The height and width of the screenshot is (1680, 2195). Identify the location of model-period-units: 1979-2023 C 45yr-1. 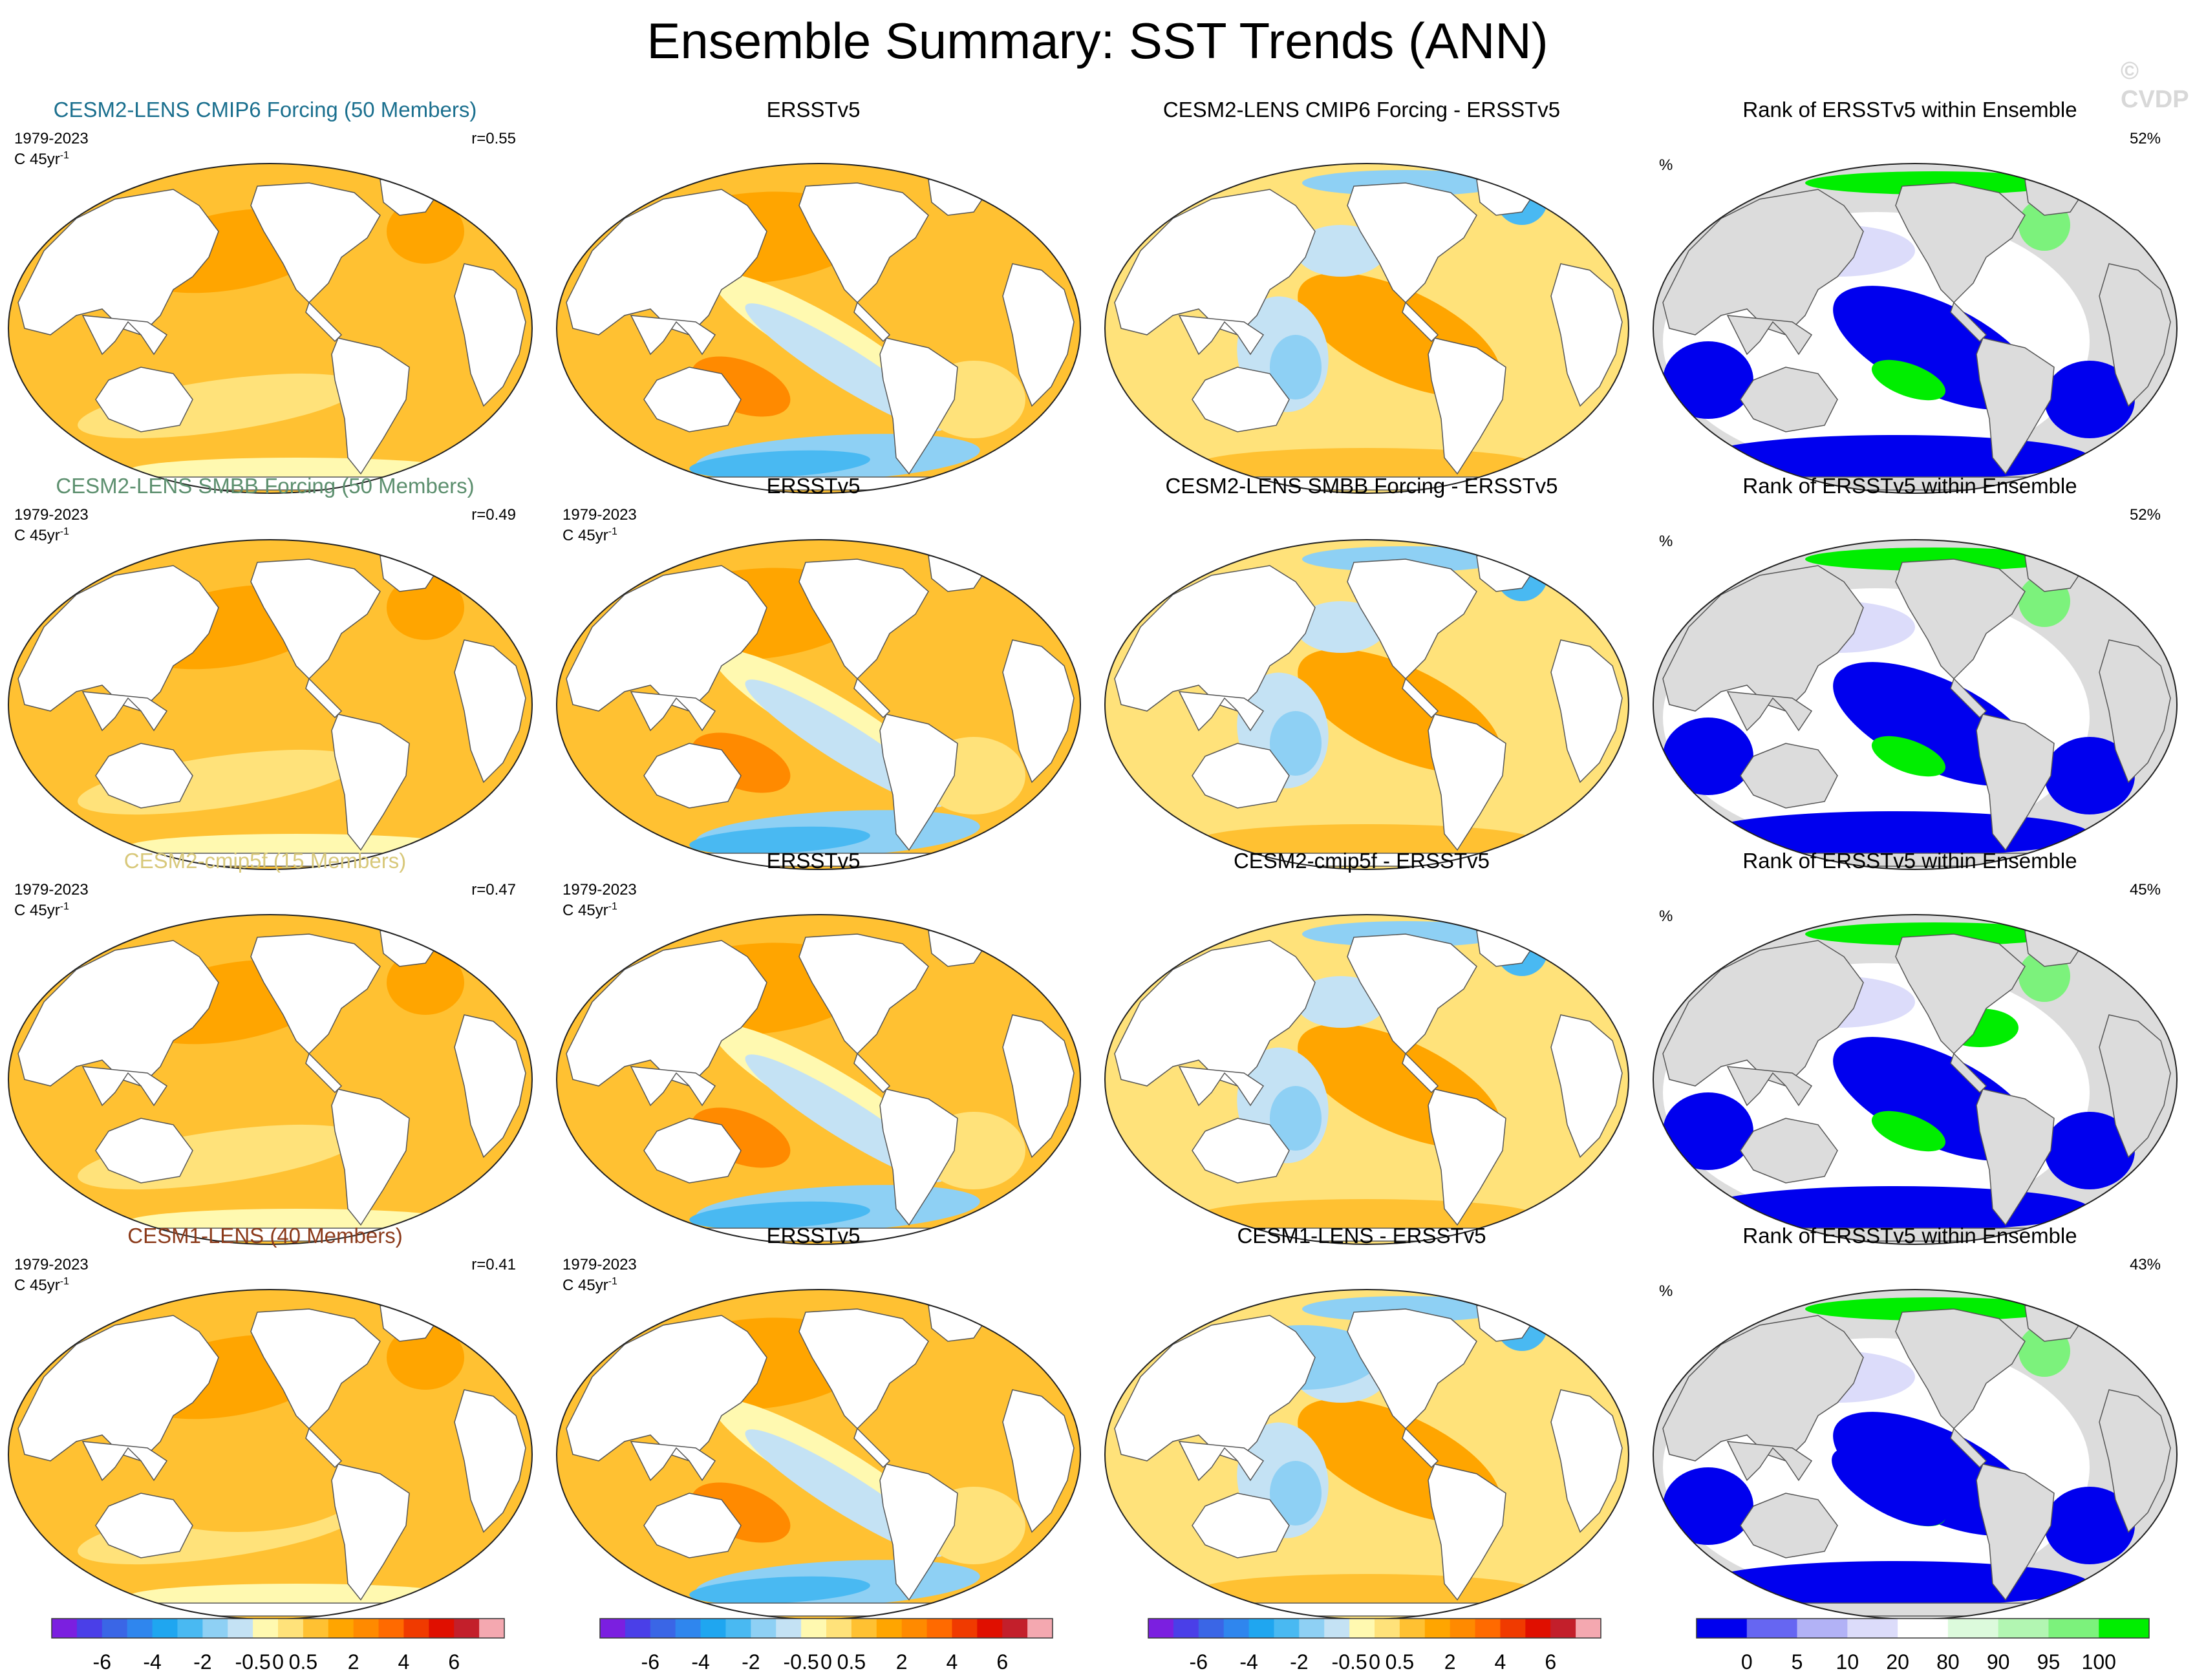
(51, 150).